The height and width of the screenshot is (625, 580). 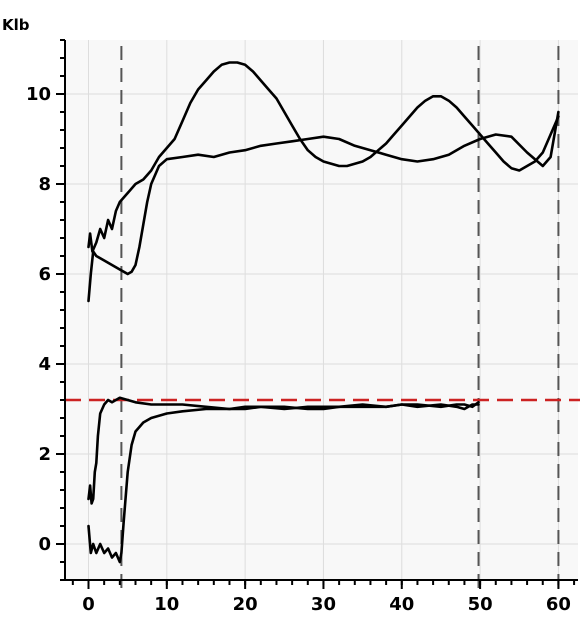 I want to click on x-tick-label: 30, so click(x=323, y=604).